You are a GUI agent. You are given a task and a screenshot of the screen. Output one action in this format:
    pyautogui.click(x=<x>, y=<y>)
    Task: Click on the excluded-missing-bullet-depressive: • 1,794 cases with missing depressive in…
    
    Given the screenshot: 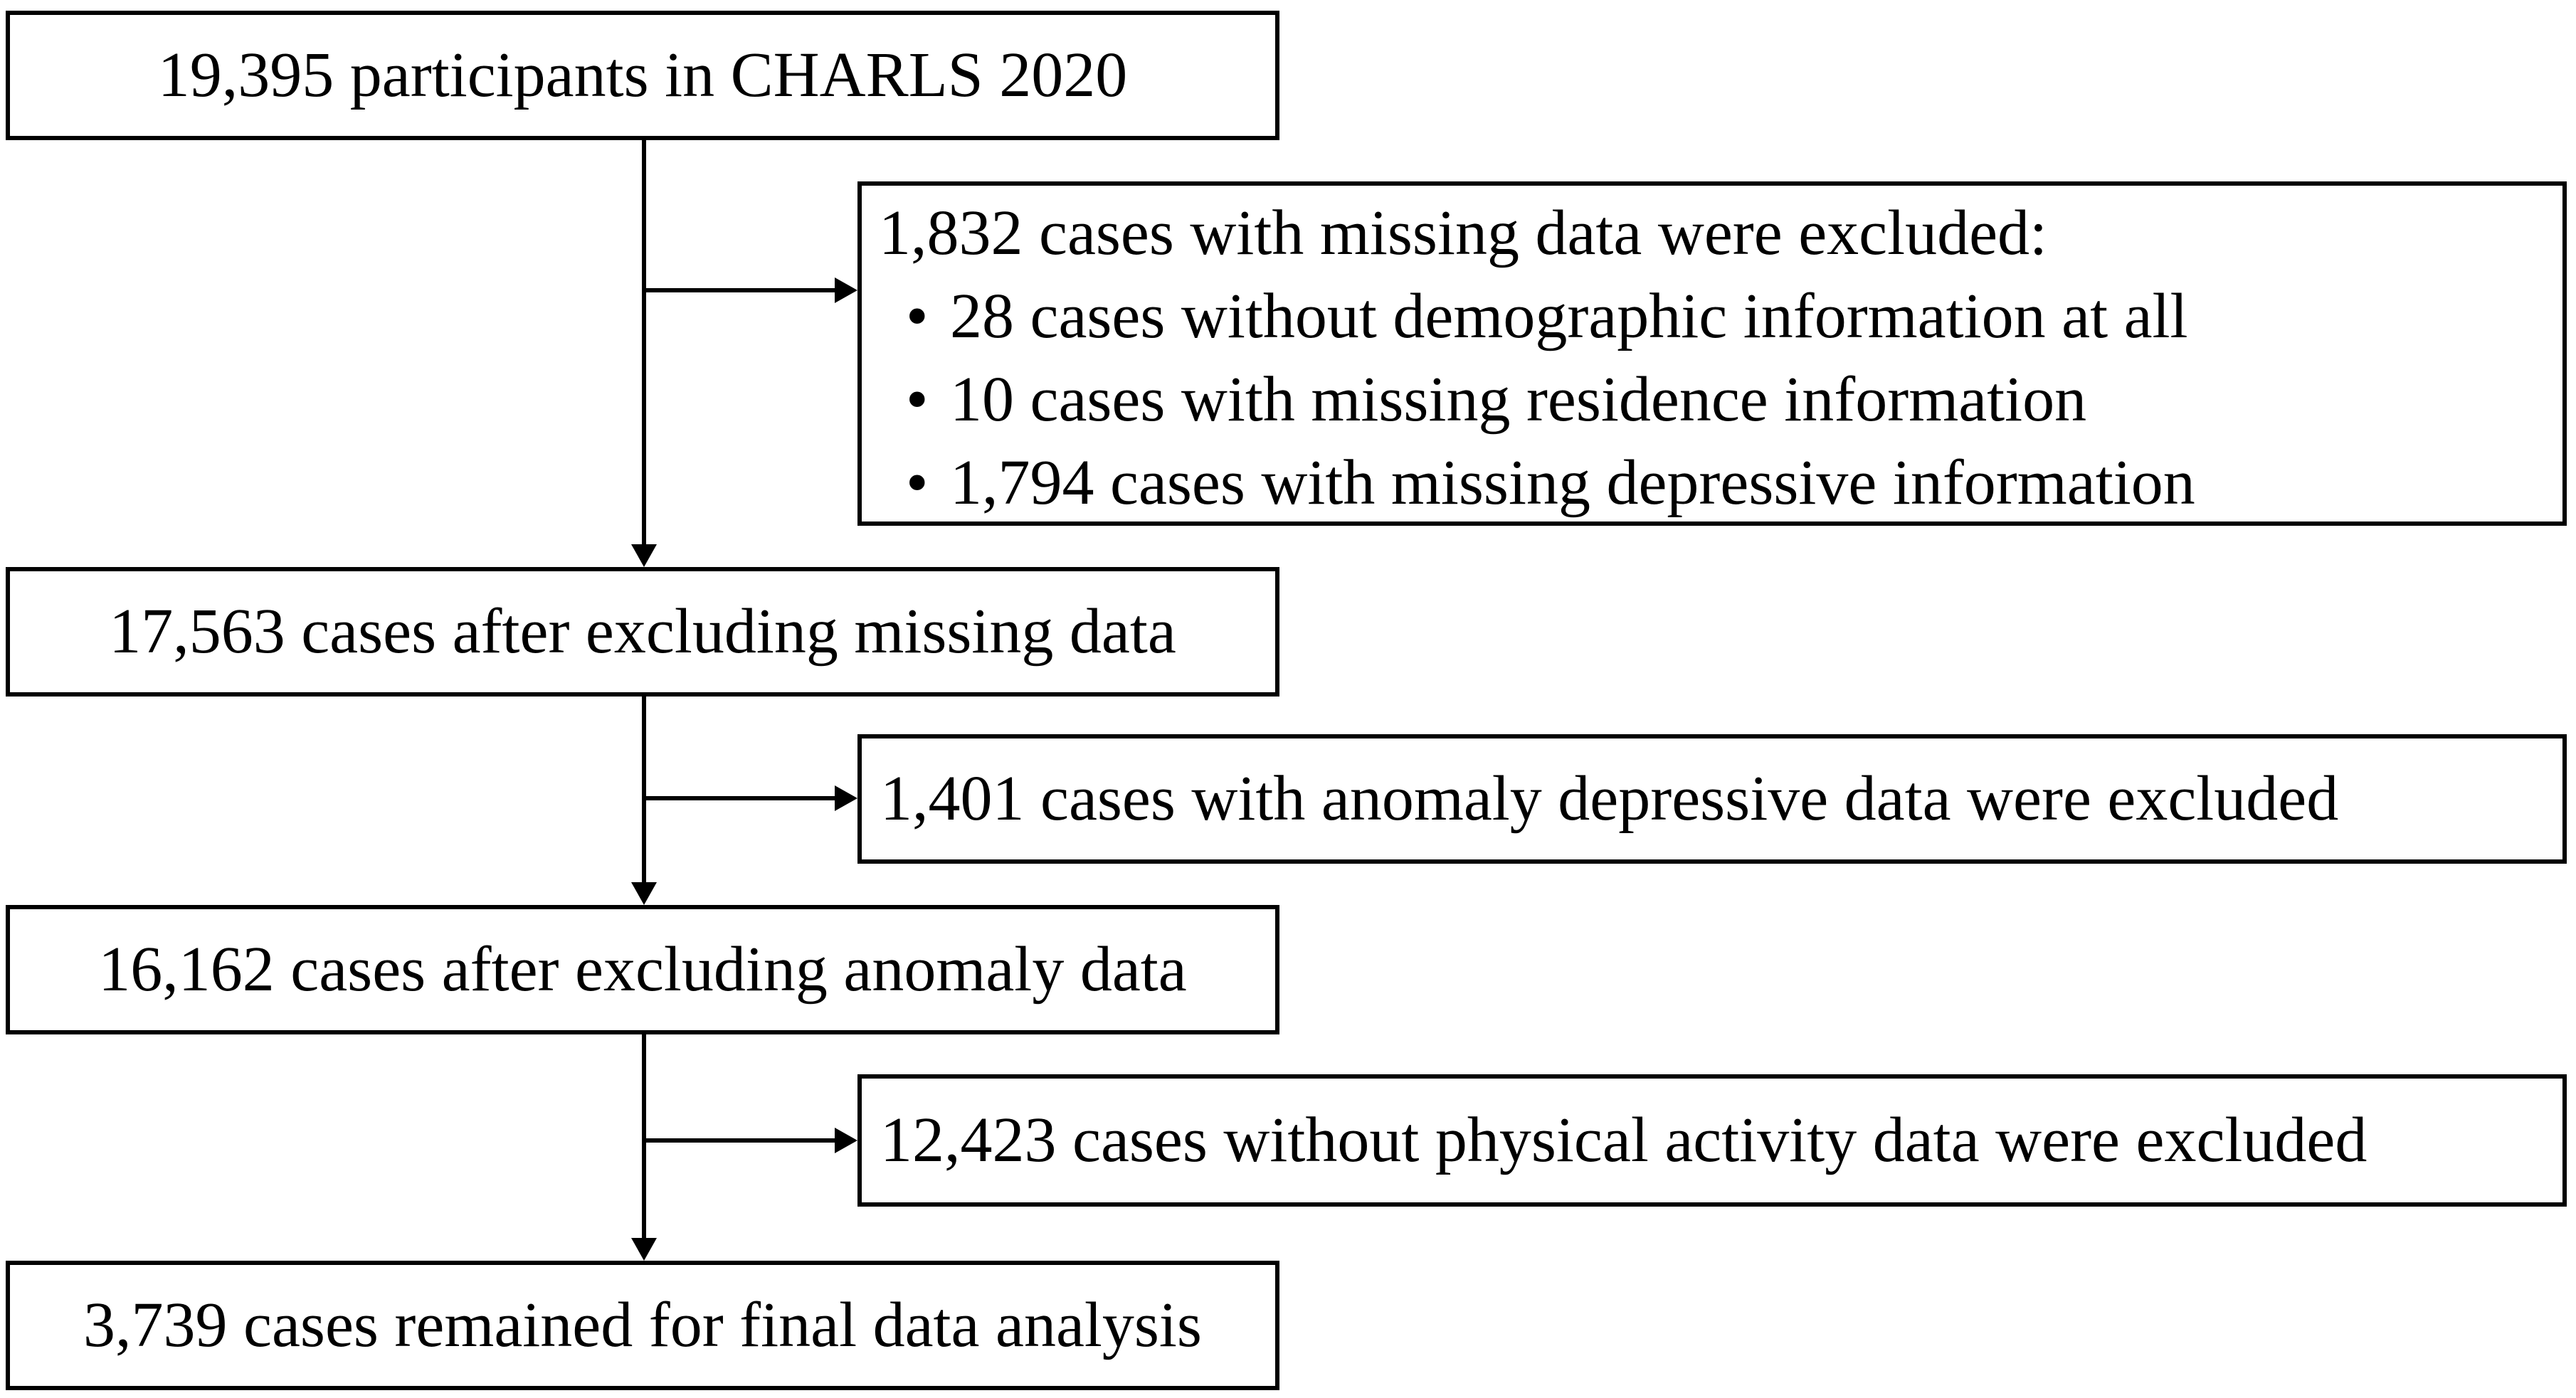 What is the action you would take?
    pyautogui.click(x=1713, y=483)
    